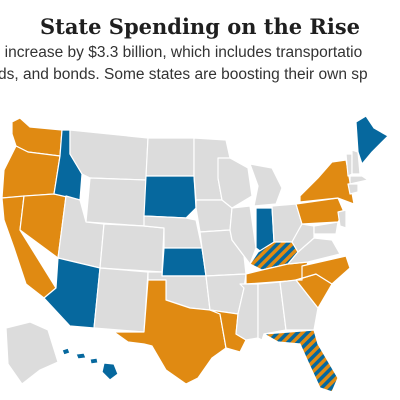 Image resolution: width=400 pixels, height=400 pixels. I want to click on state-north-carolina, so click(323, 270).